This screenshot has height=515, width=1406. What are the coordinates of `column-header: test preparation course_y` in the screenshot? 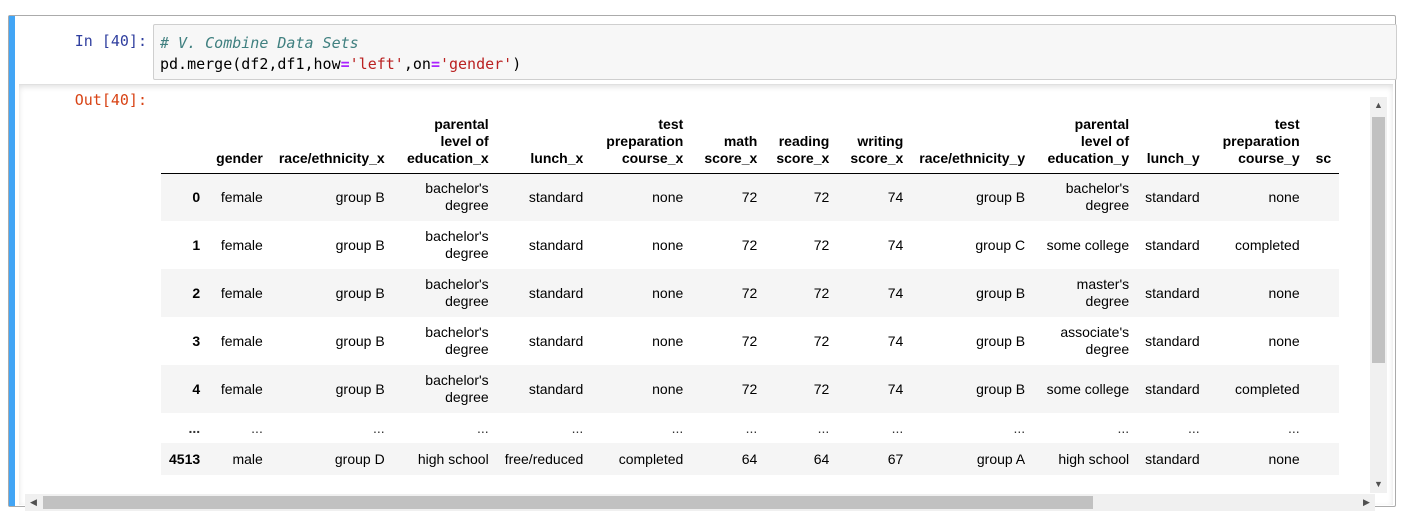 It's located at (1261, 140).